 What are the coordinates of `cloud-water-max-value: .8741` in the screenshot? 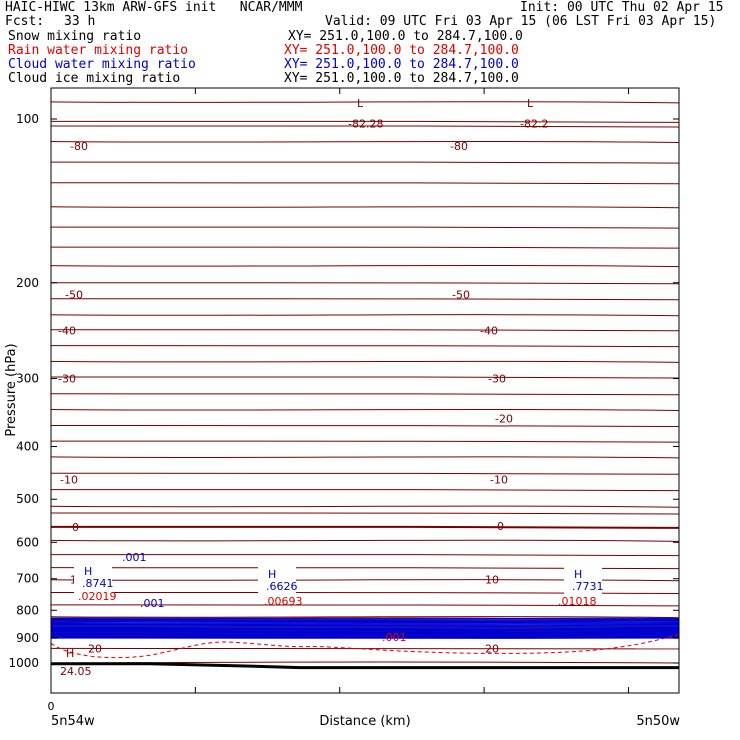 It's located at (98, 583).